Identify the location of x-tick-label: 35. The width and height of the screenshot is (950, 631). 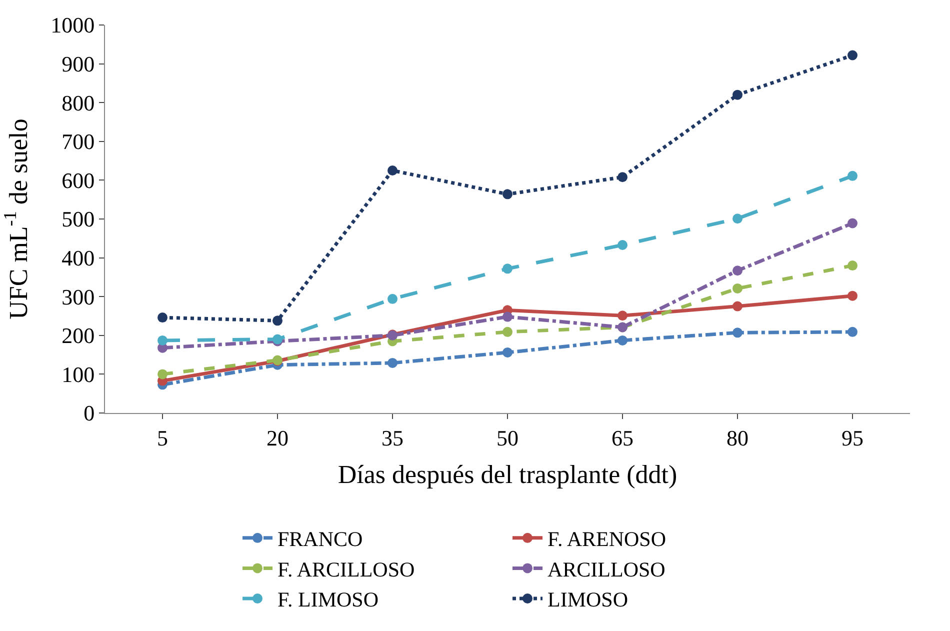
(393, 437).